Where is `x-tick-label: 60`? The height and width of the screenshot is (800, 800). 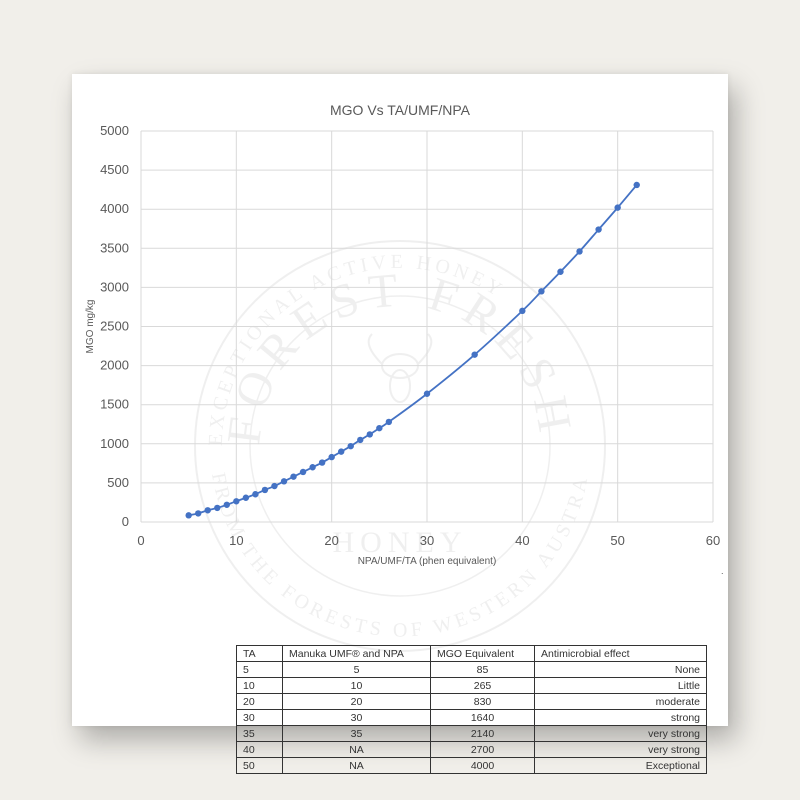 x-tick-label: 60 is located at coordinates (713, 540).